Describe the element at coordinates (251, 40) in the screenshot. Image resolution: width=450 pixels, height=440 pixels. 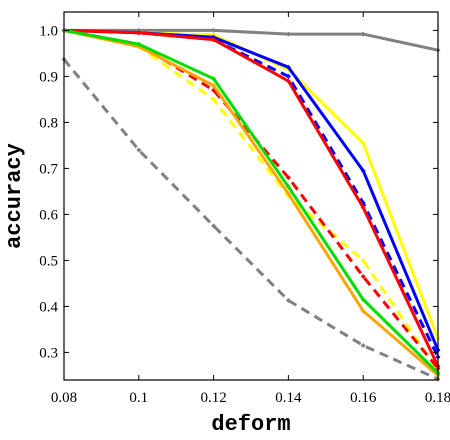
I see `series-line` at that location.